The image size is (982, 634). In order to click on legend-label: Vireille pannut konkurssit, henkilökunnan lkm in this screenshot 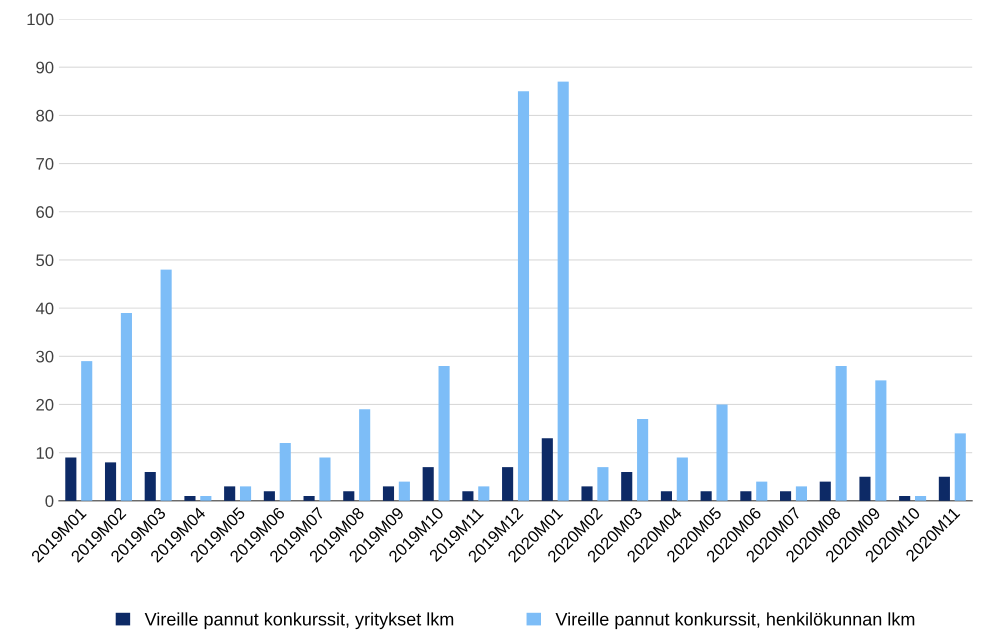, I will do `click(735, 621)`.